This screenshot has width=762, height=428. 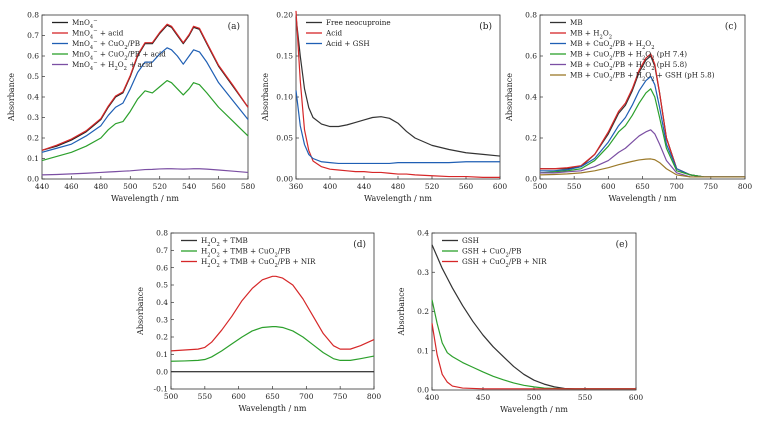 What do you see at coordinates (731, 26) in the screenshot?
I see `panel-label: (c)` at bounding box center [731, 26].